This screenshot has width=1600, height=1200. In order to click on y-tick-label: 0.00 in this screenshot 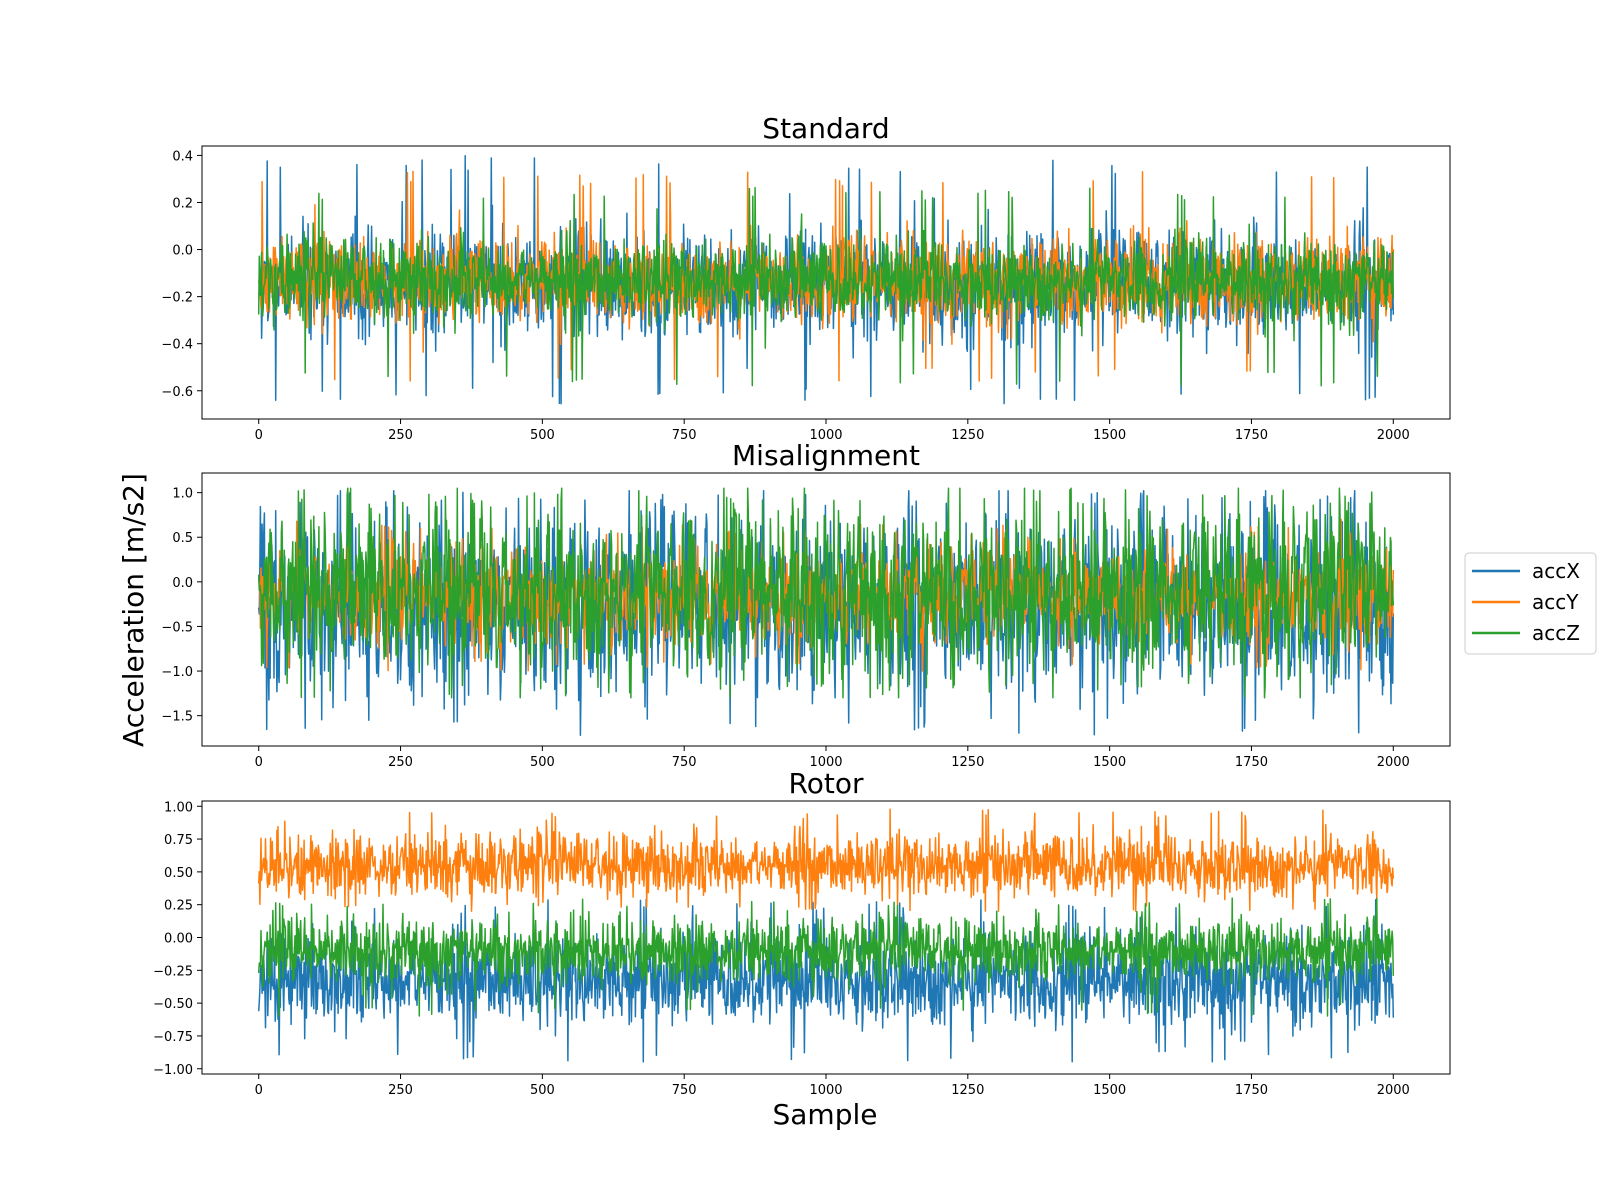, I will do `click(178, 939)`.